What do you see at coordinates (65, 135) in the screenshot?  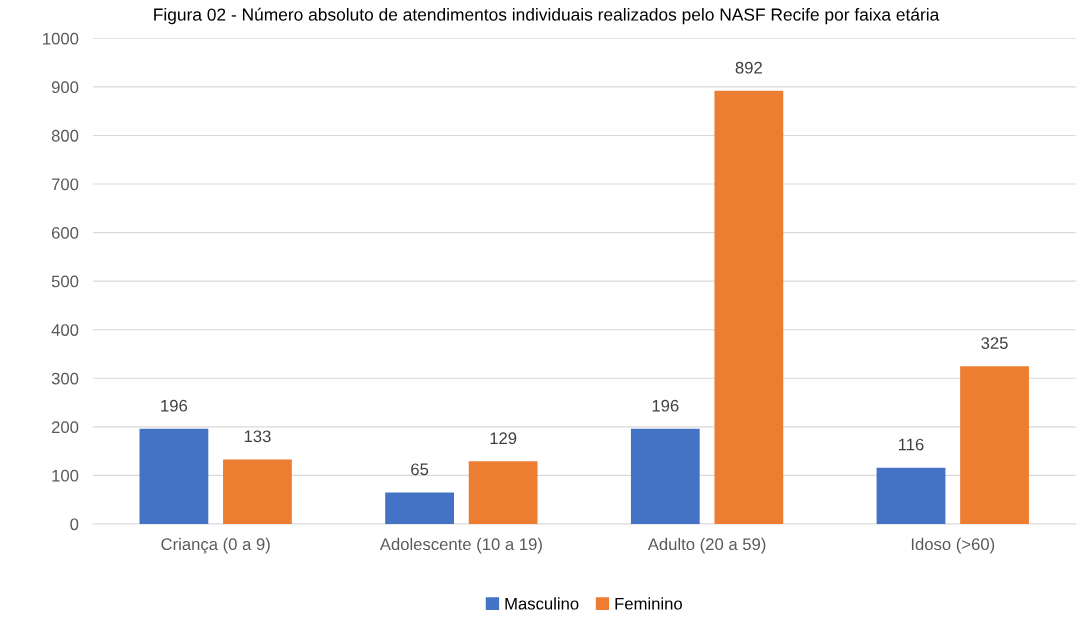 I see `y-tick-label: 800` at bounding box center [65, 135].